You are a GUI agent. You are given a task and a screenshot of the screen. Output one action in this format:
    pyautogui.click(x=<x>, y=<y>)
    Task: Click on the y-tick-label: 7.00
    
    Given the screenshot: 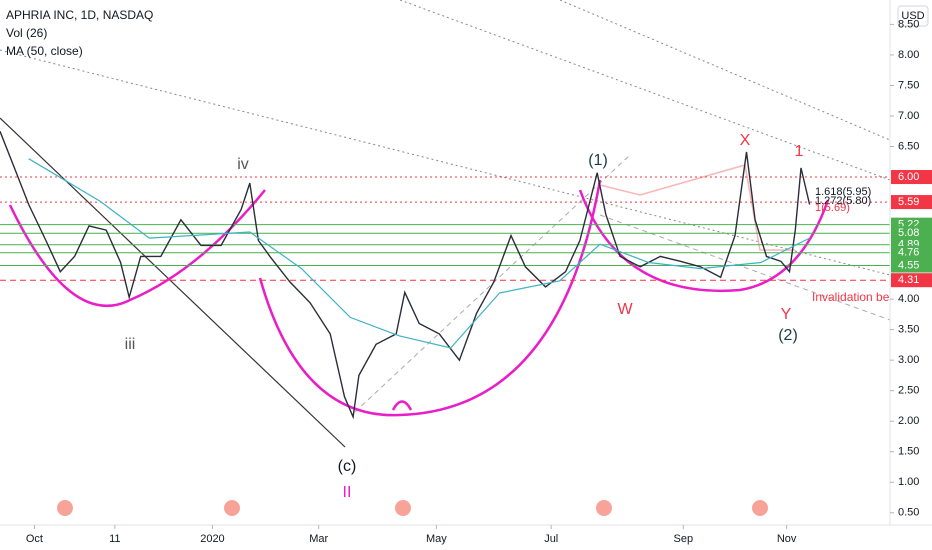 What is the action you would take?
    pyautogui.click(x=908, y=116)
    